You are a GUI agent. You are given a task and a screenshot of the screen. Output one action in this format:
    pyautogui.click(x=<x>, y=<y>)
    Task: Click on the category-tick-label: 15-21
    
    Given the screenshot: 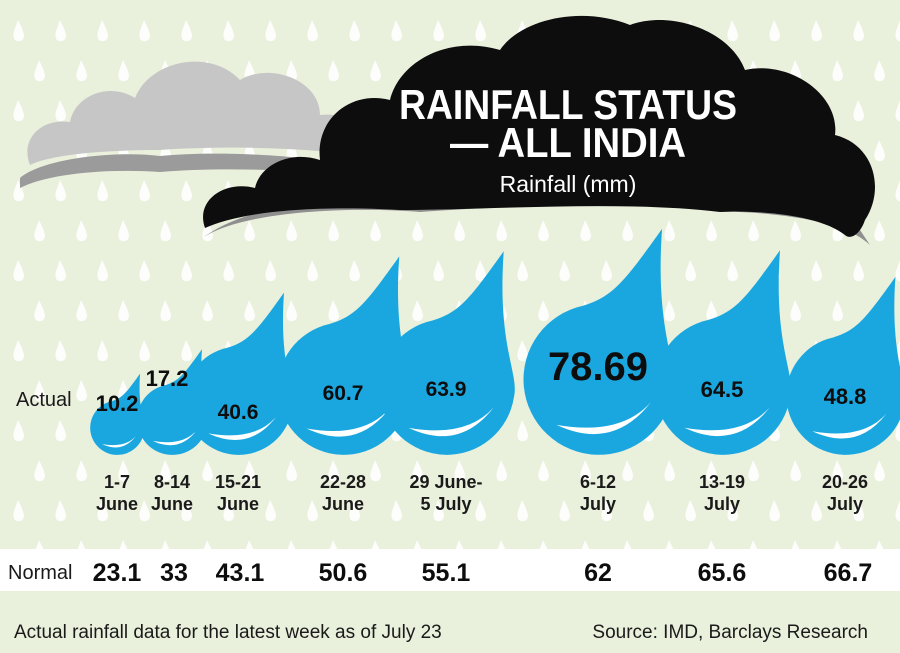 What is the action you would take?
    pyautogui.click(x=238, y=482)
    